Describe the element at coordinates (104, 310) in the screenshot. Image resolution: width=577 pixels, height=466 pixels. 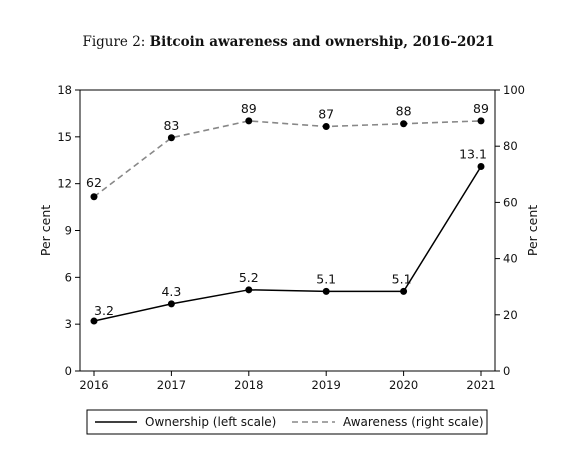
I see `data-label: 3.2` at that location.